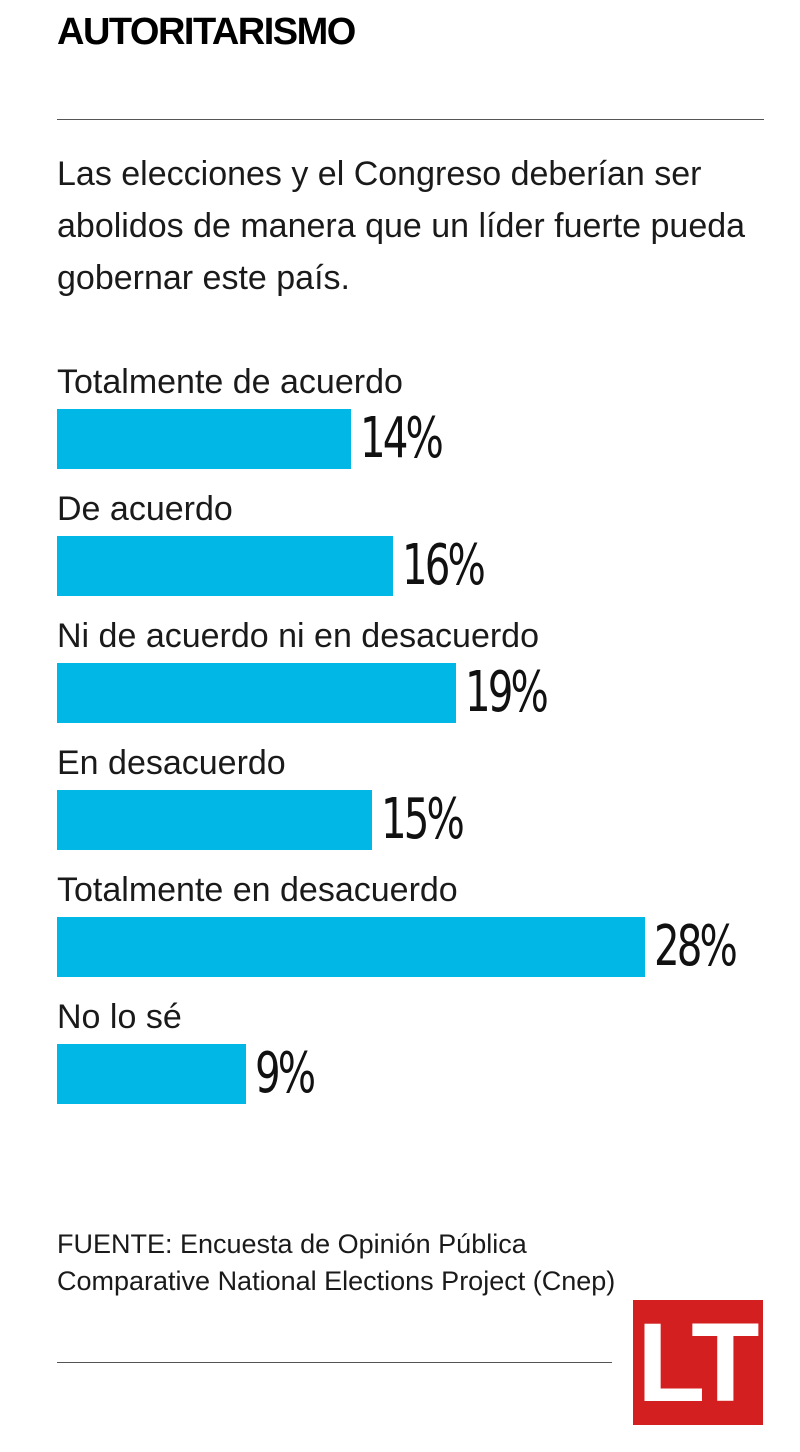 The width and height of the screenshot is (800, 1452). I want to click on value-label: 15%, so click(423, 819).